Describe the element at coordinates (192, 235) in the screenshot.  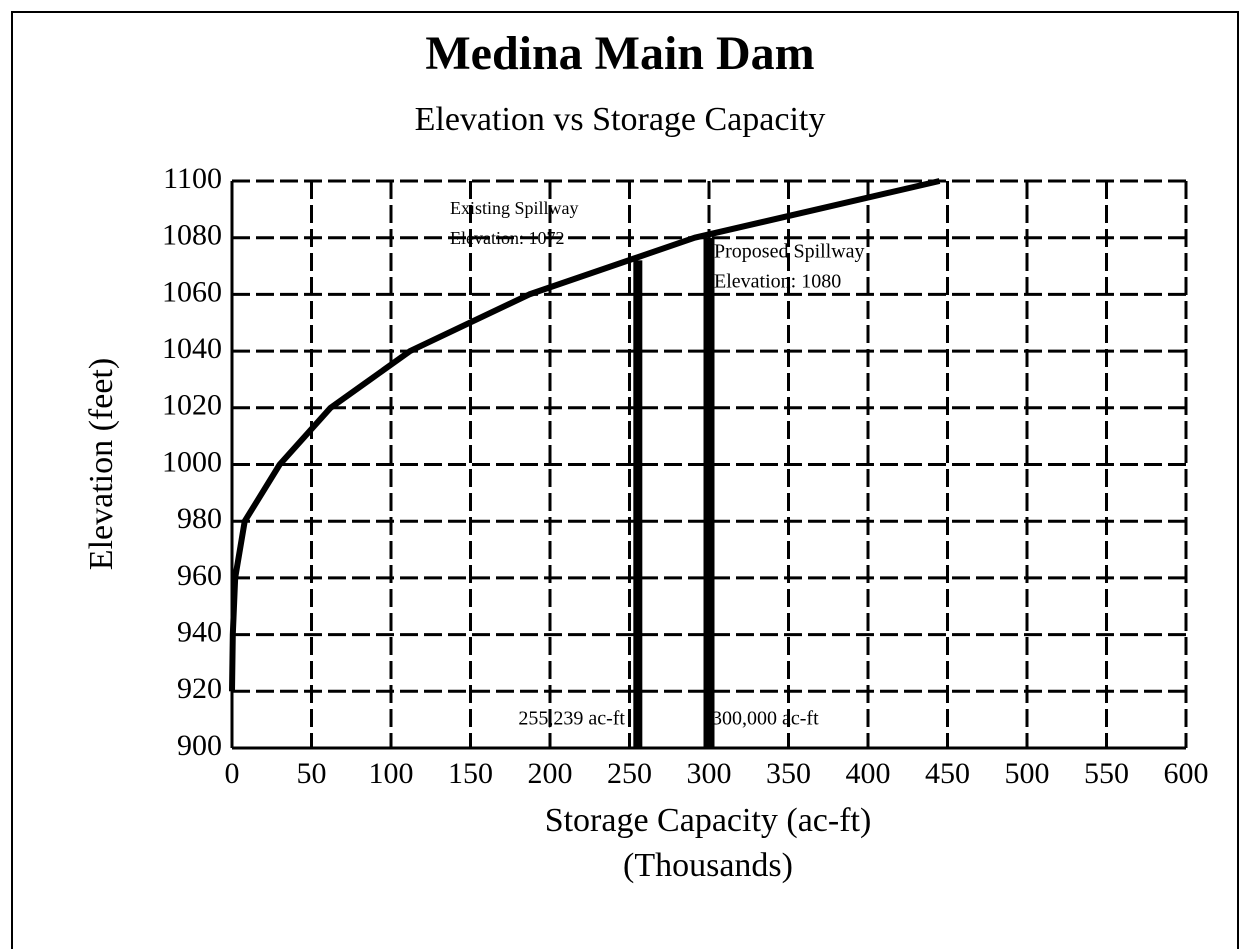
I see `y-tick-label: 1080` at that location.